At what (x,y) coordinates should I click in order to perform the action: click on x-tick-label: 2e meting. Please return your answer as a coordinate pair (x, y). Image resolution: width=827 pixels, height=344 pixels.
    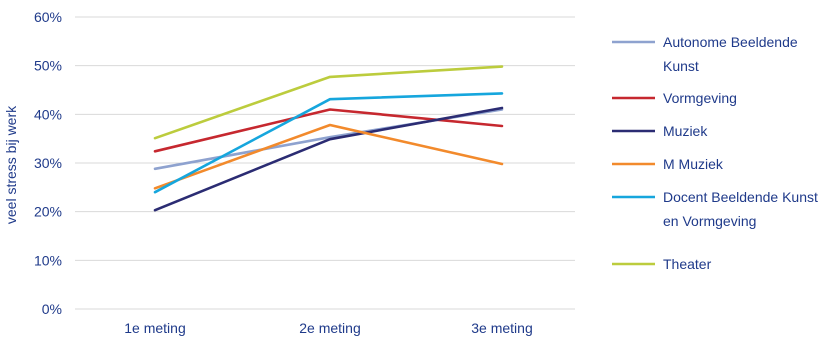
    Looking at the image, I should click on (329, 328).